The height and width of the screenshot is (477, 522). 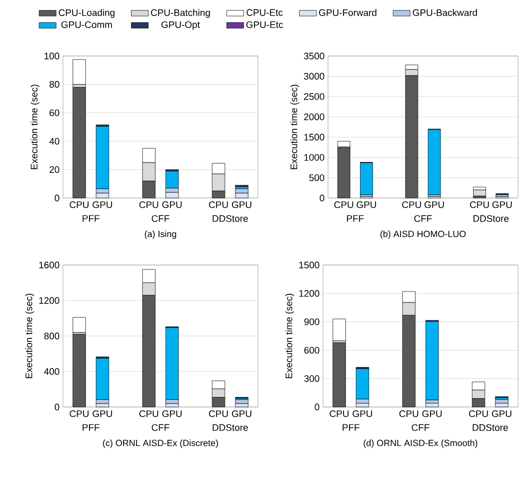 What do you see at coordinates (264, 24) in the screenshot?
I see `legend-label: GPU-Etc` at bounding box center [264, 24].